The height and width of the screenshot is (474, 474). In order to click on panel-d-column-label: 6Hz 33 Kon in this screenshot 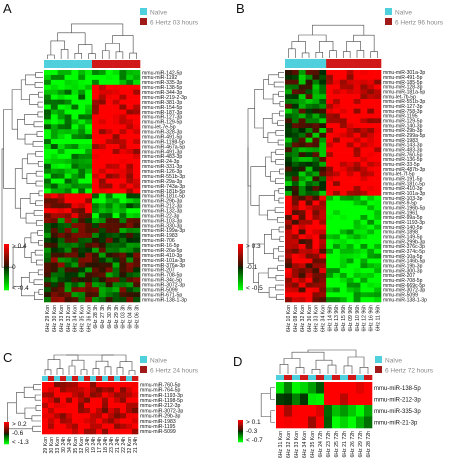, I will do `click(297, 444)`.